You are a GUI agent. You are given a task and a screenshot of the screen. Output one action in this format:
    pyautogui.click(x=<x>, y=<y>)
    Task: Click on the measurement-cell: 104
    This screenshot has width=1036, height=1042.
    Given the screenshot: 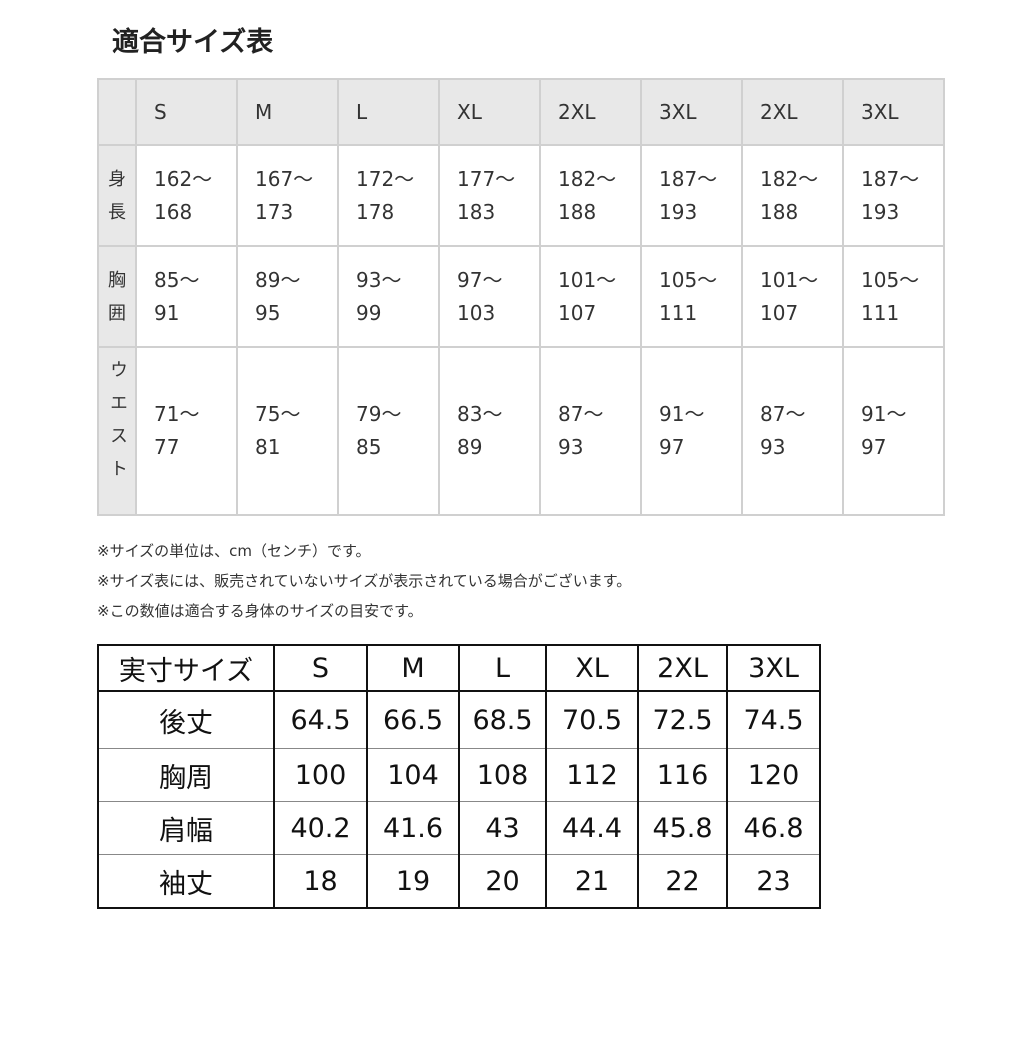 What is the action you would take?
    pyautogui.click(x=413, y=775)
    